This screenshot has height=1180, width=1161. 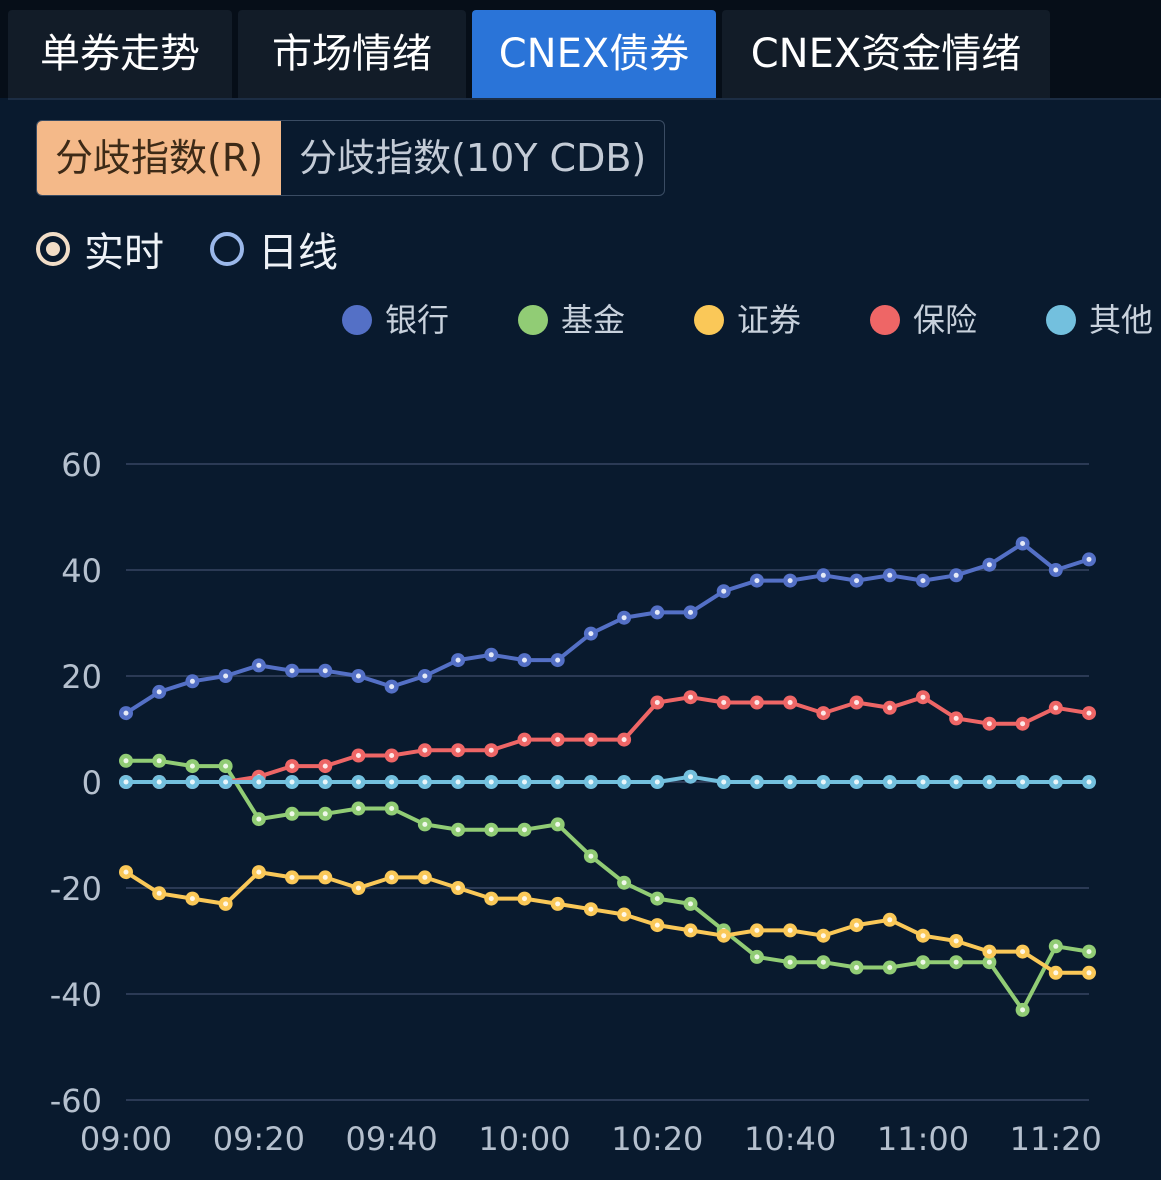 What do you see at coordinates (594, 54) in the screenshot?
I see `tab-cnex-bonds: CNEX债券` at bounding box center [594, 54].